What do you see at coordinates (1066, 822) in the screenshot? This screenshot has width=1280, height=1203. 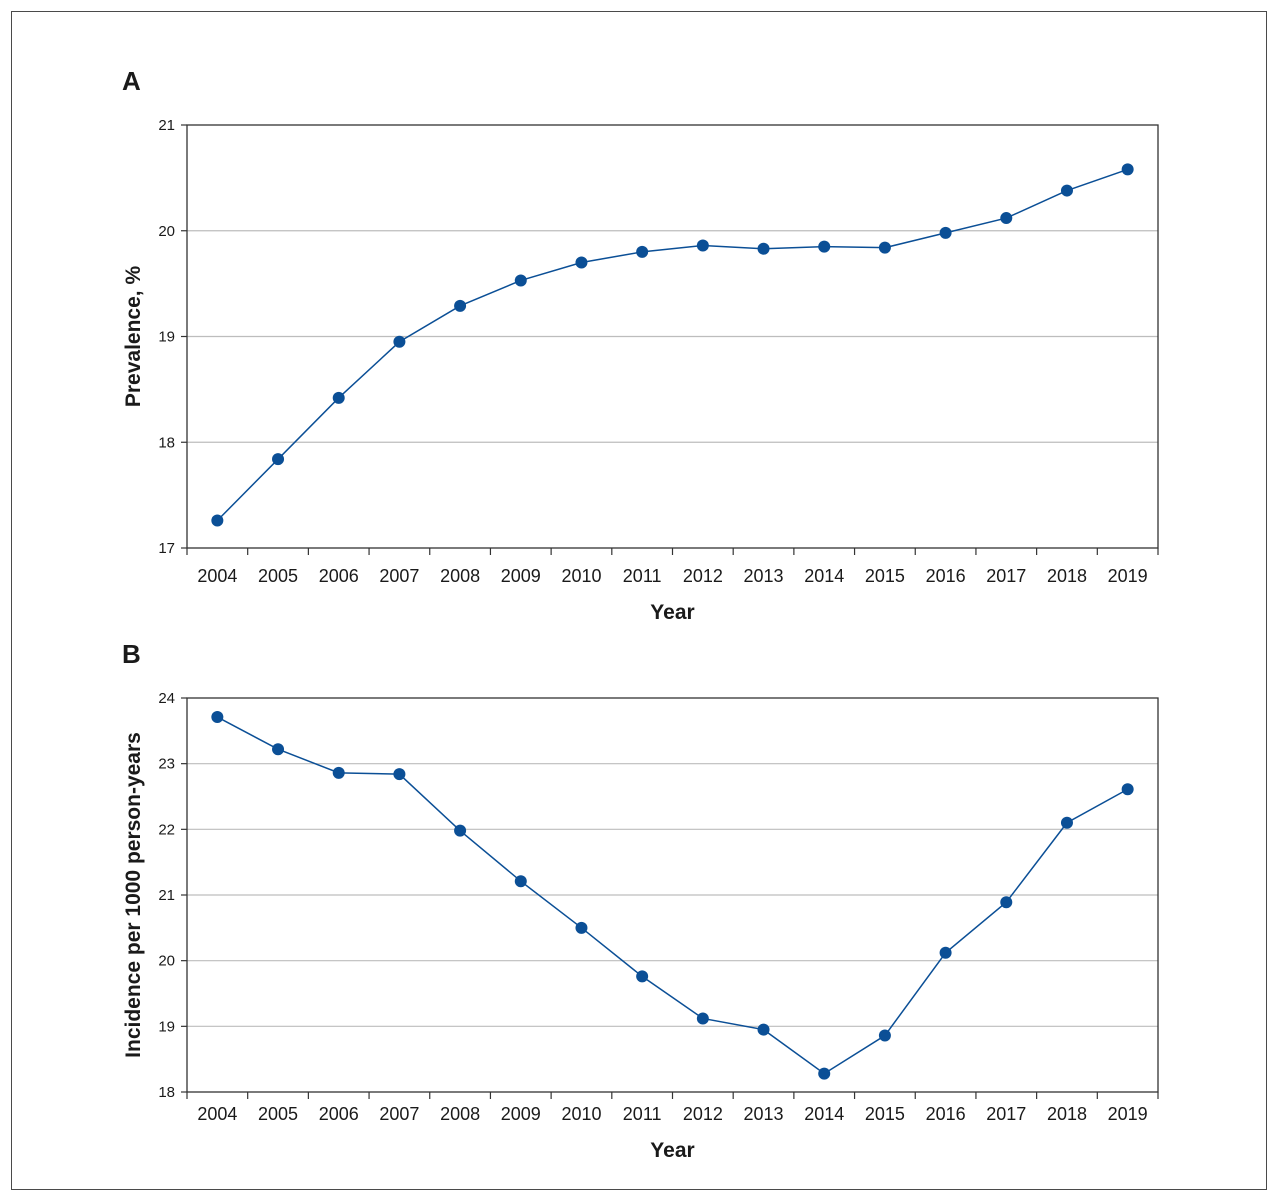 I see `panel-b-data-point-2018` at bounding box center [1066, 822].